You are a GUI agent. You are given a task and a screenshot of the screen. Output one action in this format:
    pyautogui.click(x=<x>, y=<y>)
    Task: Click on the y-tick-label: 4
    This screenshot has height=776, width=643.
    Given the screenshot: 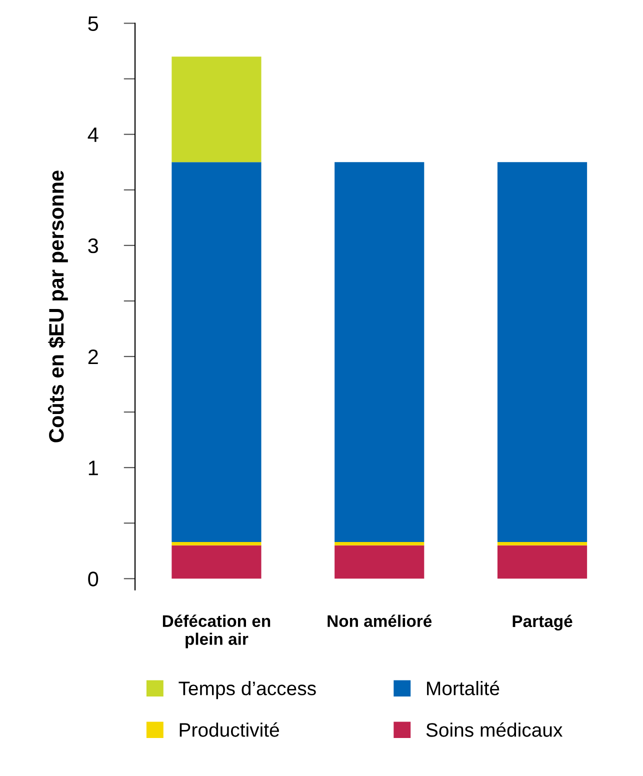 What is the action you would take?
    pyautogui.click(x=93, y=135)
    